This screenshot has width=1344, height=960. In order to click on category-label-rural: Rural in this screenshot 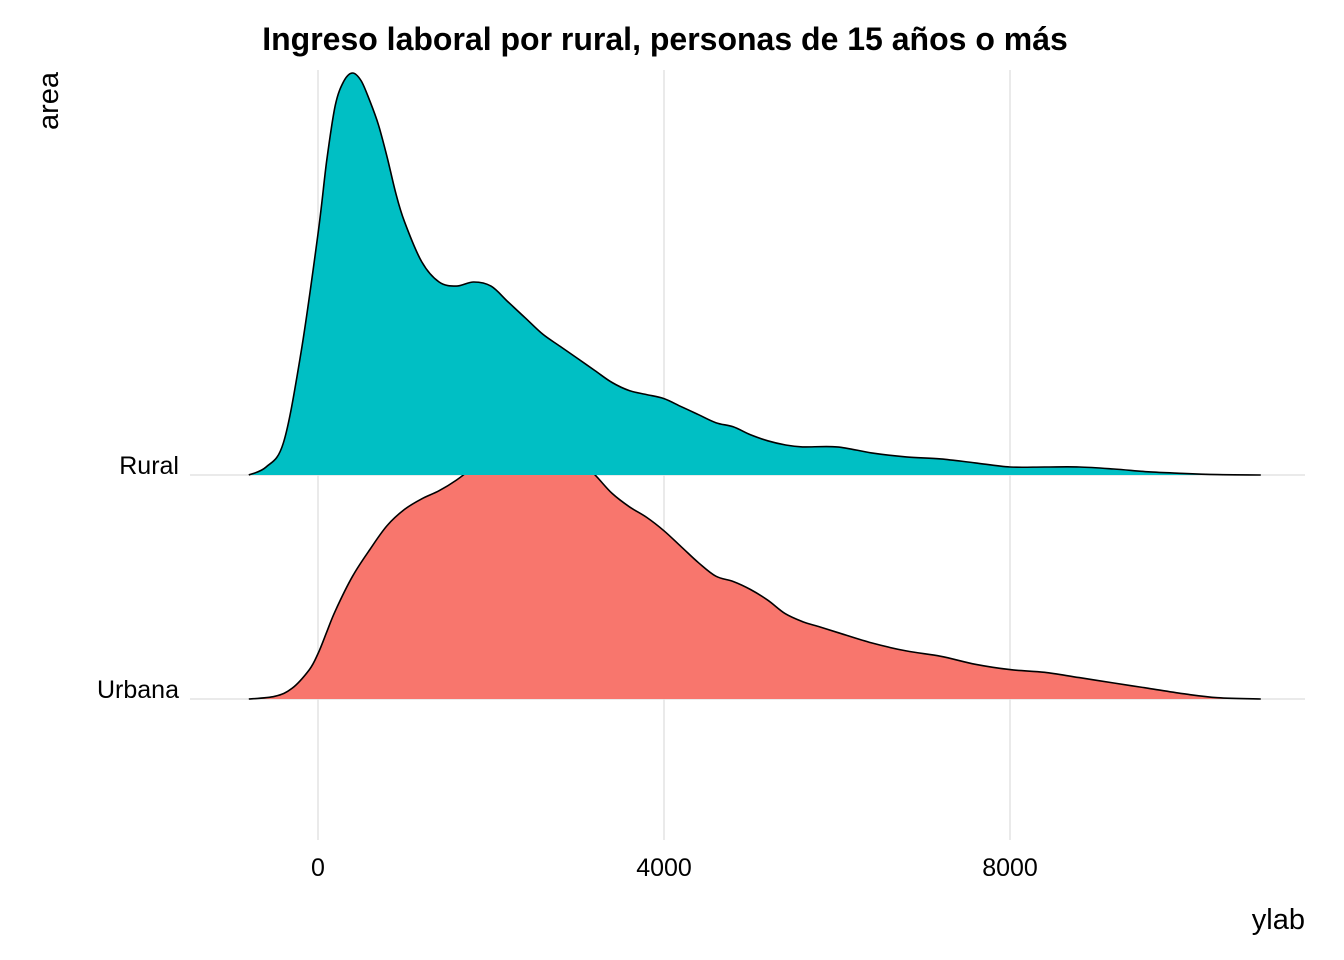, I will do `click(149, 466)`.